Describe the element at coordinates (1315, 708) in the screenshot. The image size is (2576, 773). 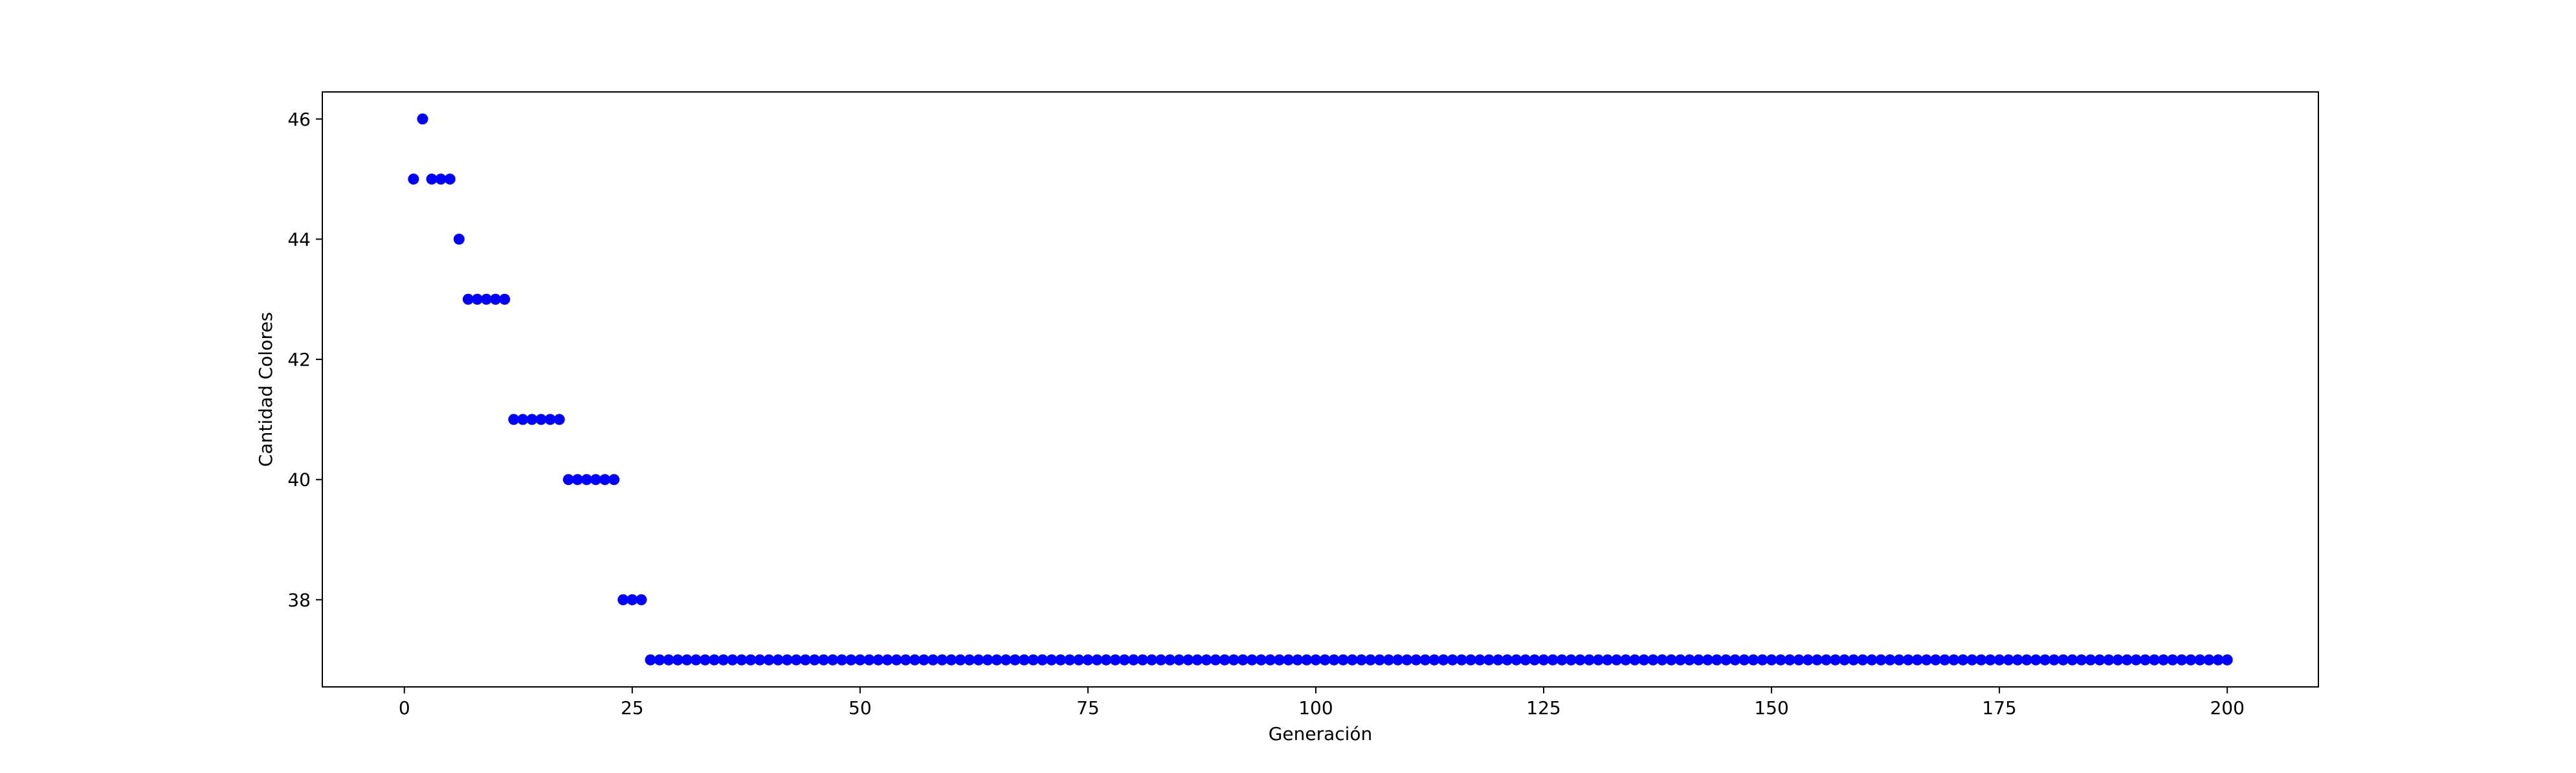
I see `x-tick-label: 100` at that location.